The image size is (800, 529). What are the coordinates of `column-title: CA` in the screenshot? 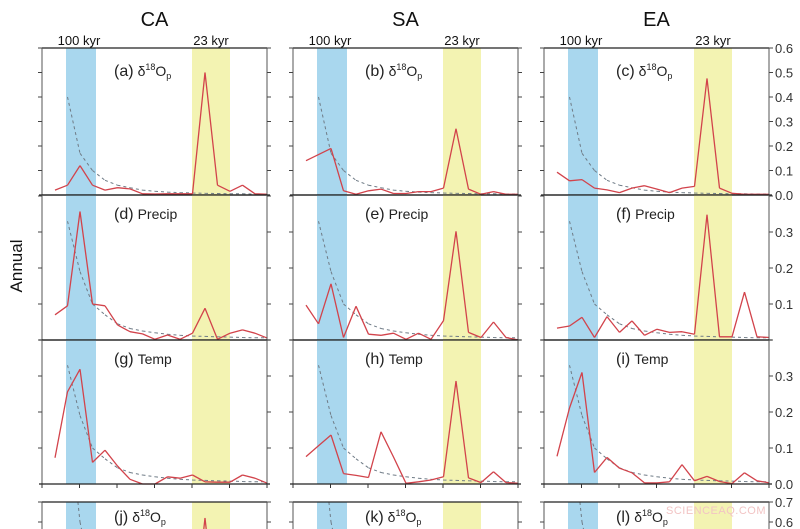 It's located at (155, 20).